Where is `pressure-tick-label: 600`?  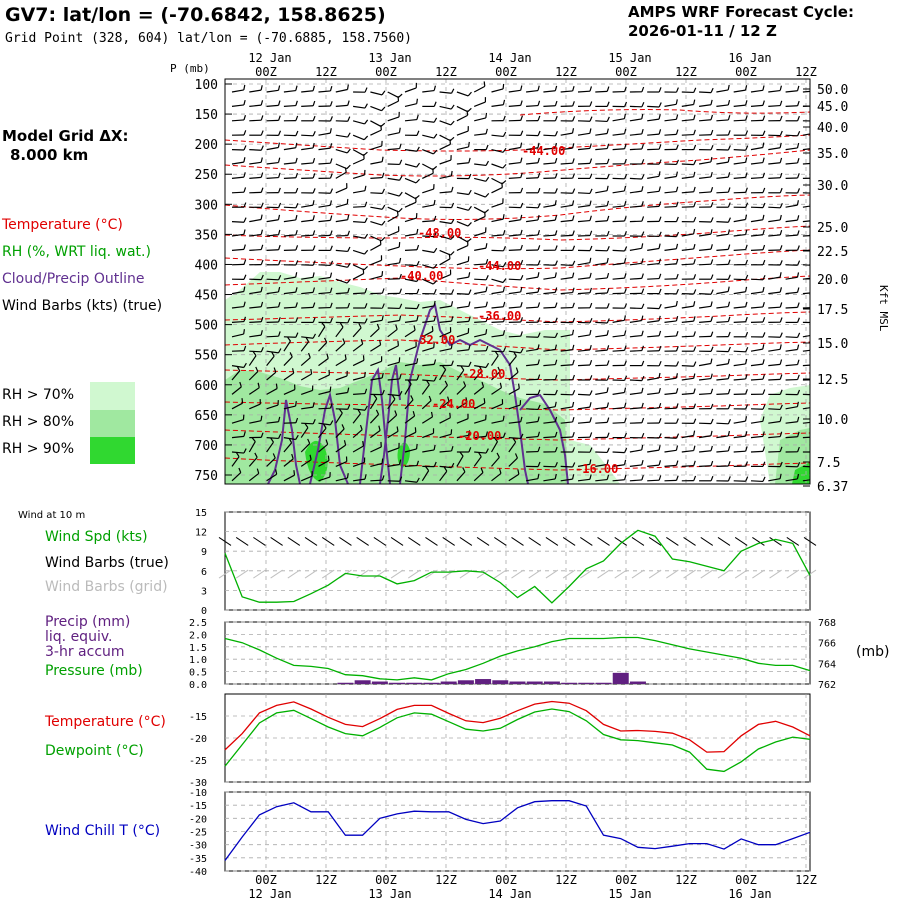 pressure-tick-label: 600 is located at coordinates (206, 386).